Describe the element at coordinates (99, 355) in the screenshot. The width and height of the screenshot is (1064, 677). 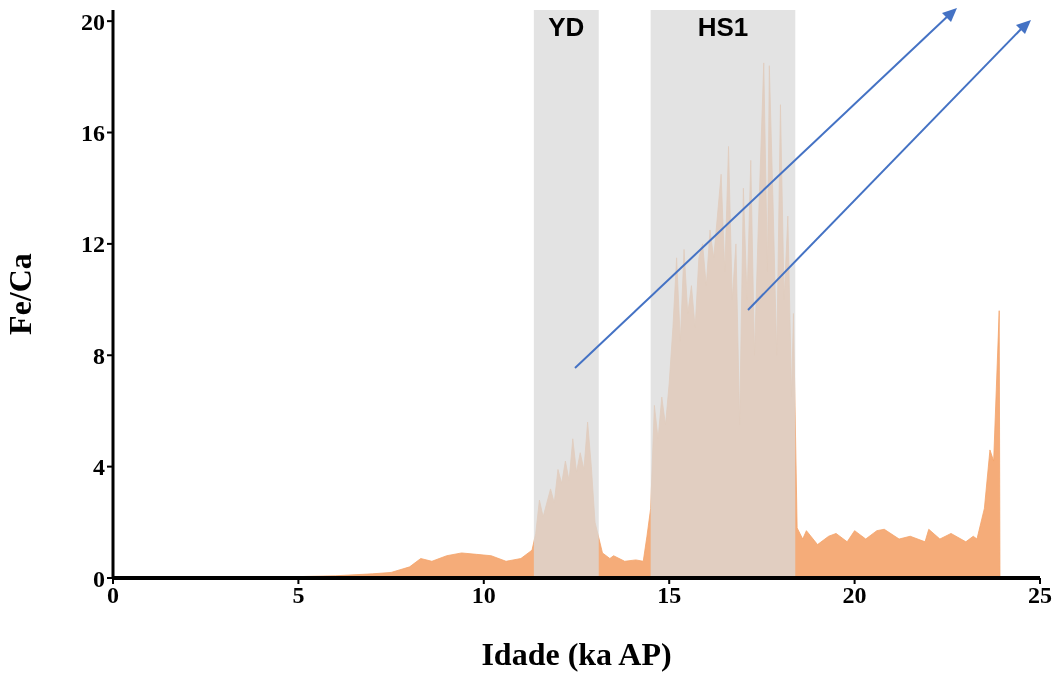
I see `y-tick-label: 8` at that location.